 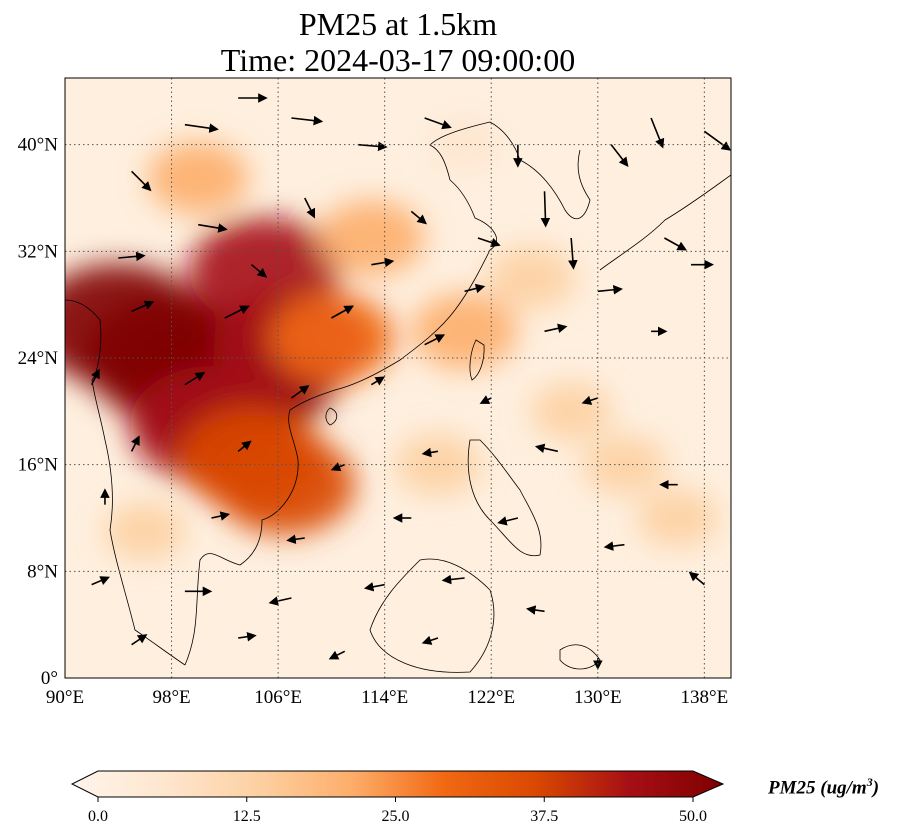 I want to click on map-timestamp: Time: 2024-03-17 09:00:00, so click(x=398, y=60).